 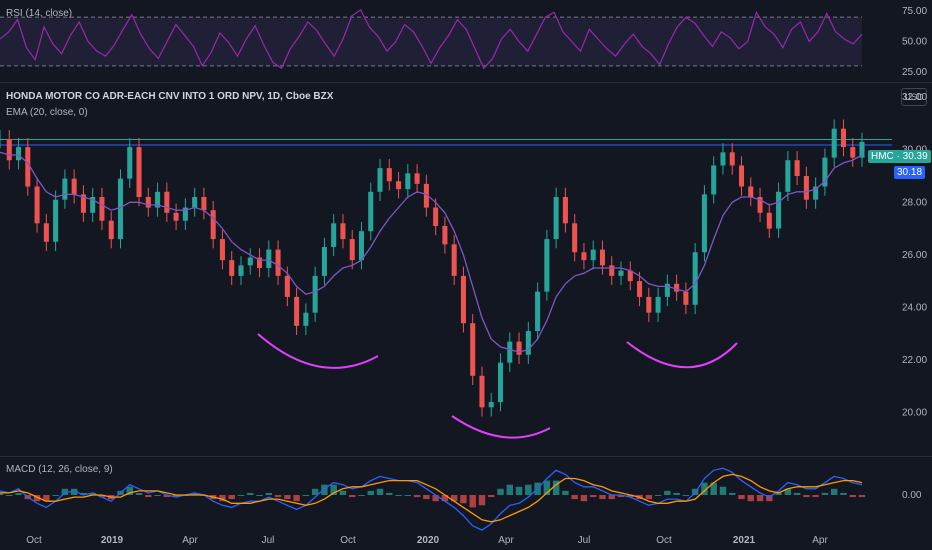 I want to click on signal-line, so click(x=431, y=498).